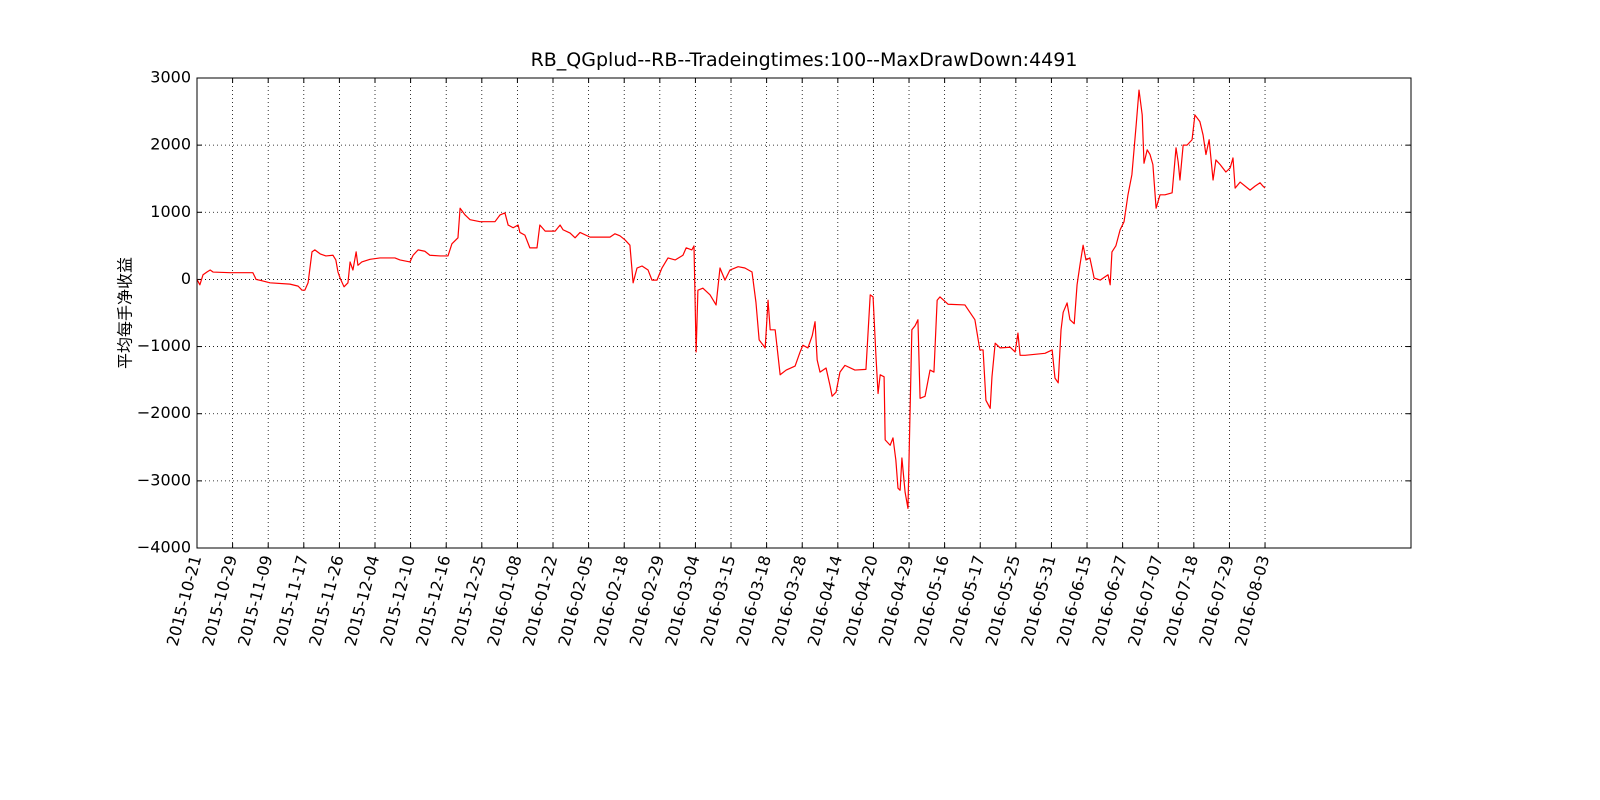  What do you see at coordinates (540, 600) in the screenshot?
I see `x-tick-label: 2016-01-22` at bounding box center [540, 600].